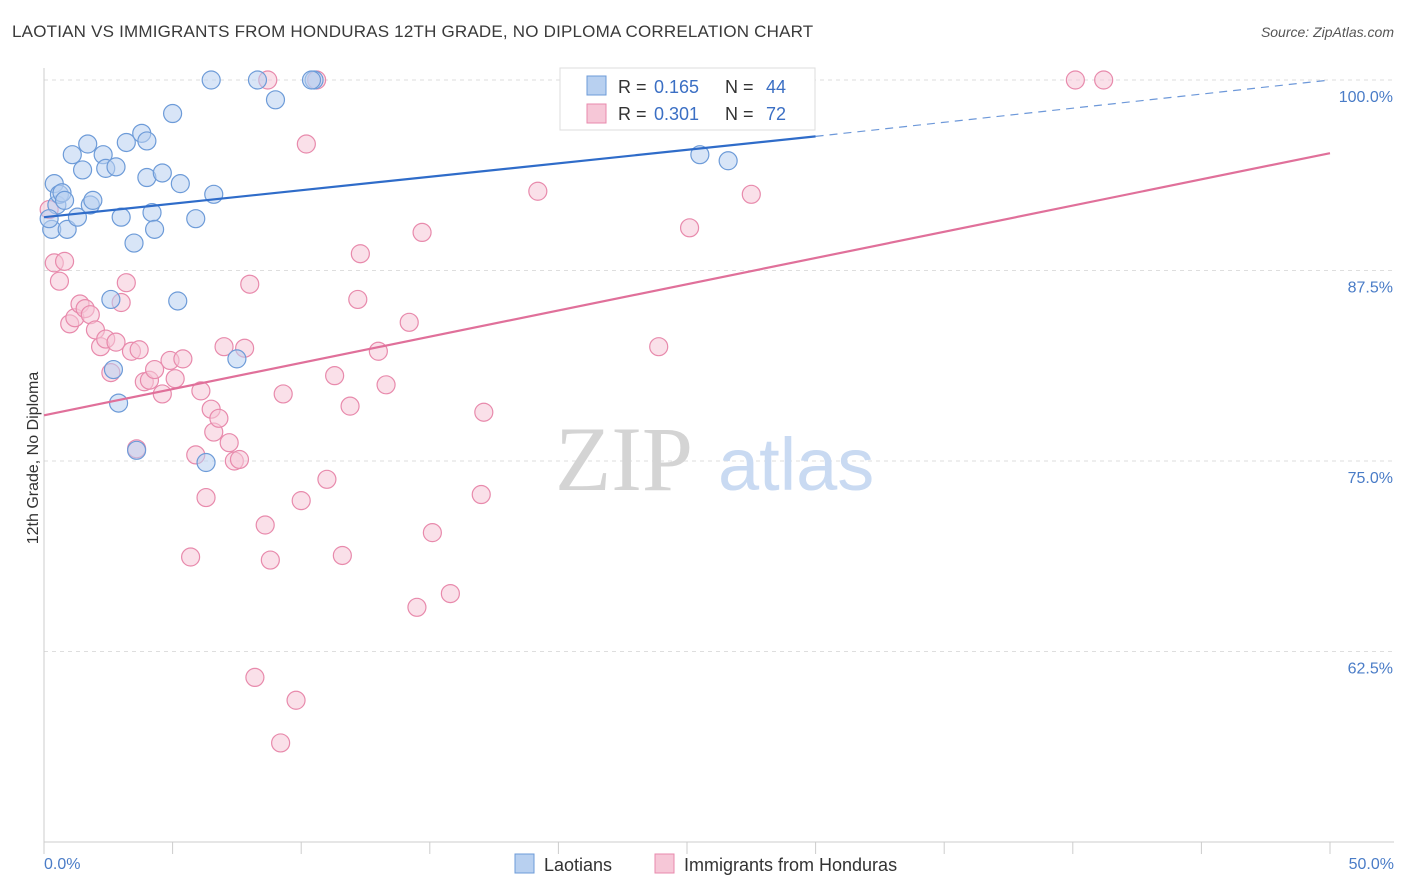 Image resolution: width=1406 pixels, height=892 pixels. Describe the element at coordinates (1371, 864) in the screenshot. I see `x-tick-label-right: 50.0%` at that location.